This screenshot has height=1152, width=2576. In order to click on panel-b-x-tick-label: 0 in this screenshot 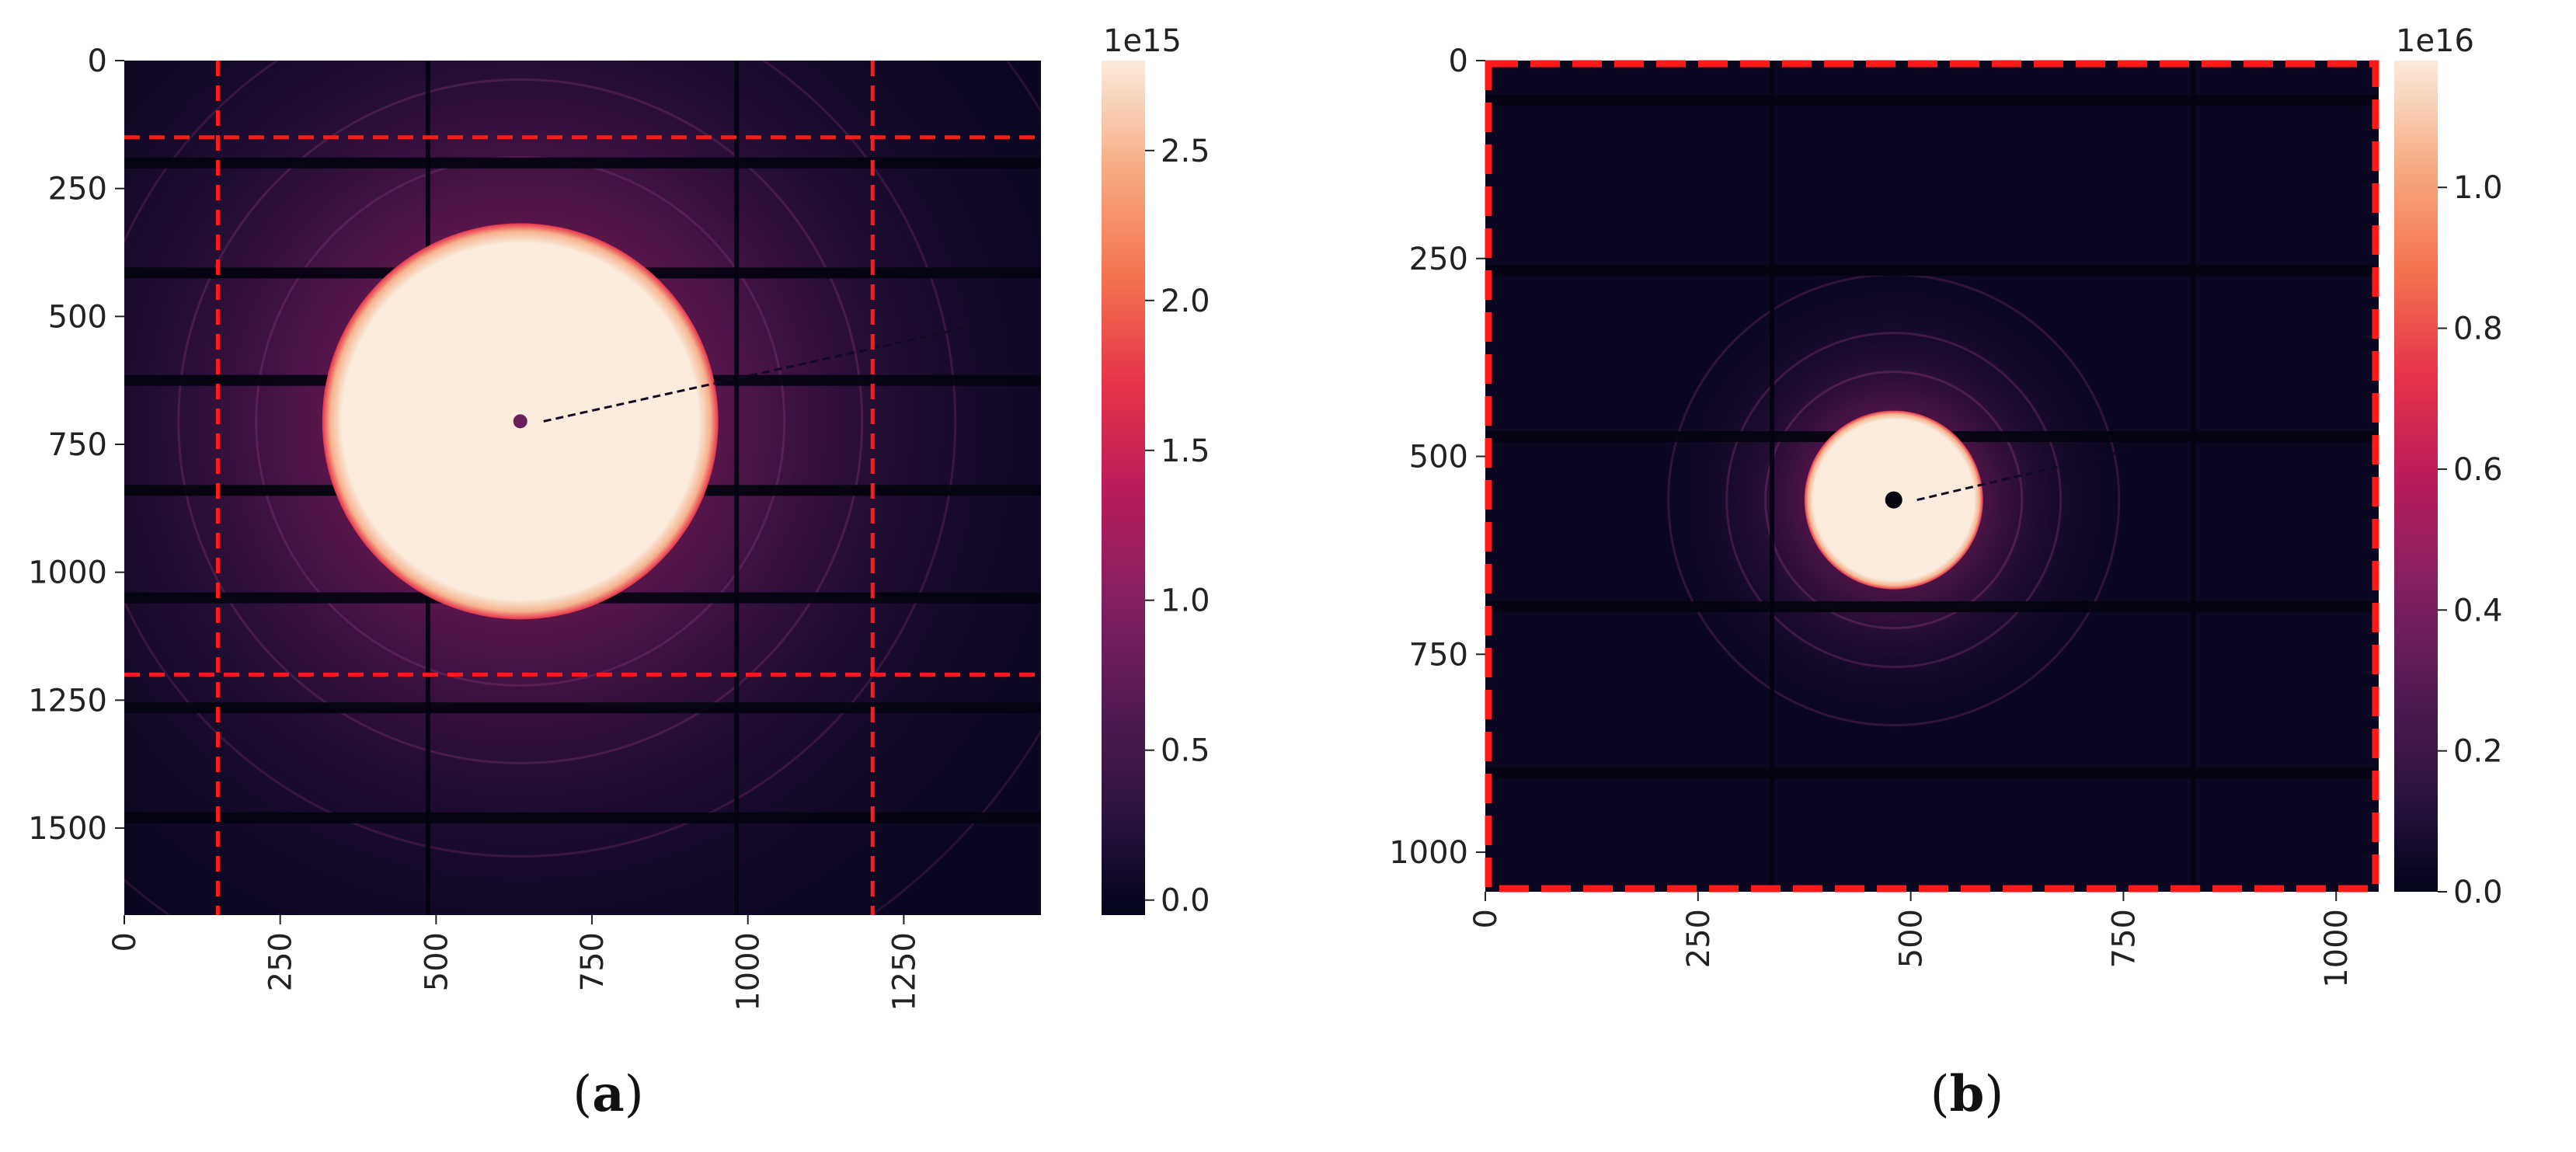, I will do `click(1486, 918)`.